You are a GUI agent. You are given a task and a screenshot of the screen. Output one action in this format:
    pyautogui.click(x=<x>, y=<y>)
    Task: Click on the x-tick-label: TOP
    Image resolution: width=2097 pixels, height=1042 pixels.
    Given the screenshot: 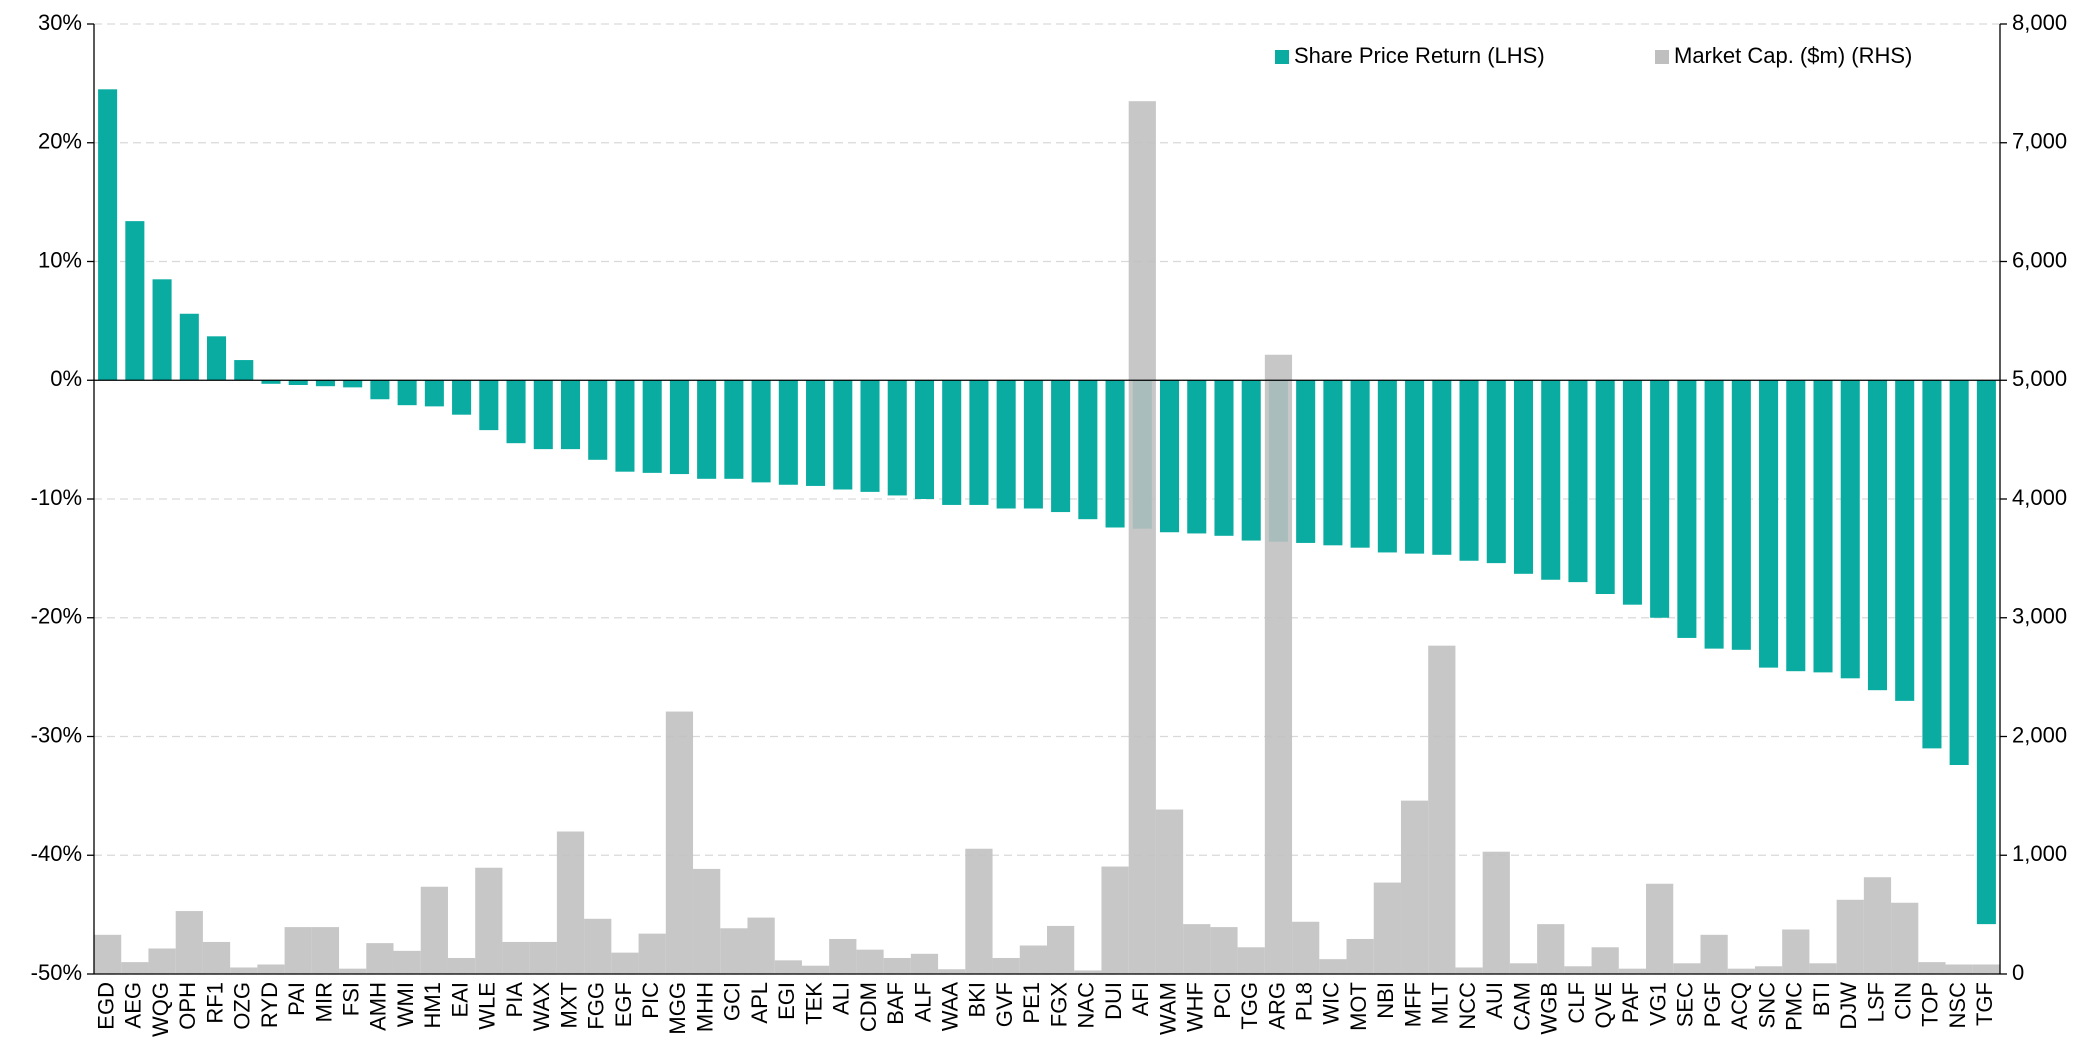 What is the action you would take?
    pyautogui.click(x=1930, y=1004)
    